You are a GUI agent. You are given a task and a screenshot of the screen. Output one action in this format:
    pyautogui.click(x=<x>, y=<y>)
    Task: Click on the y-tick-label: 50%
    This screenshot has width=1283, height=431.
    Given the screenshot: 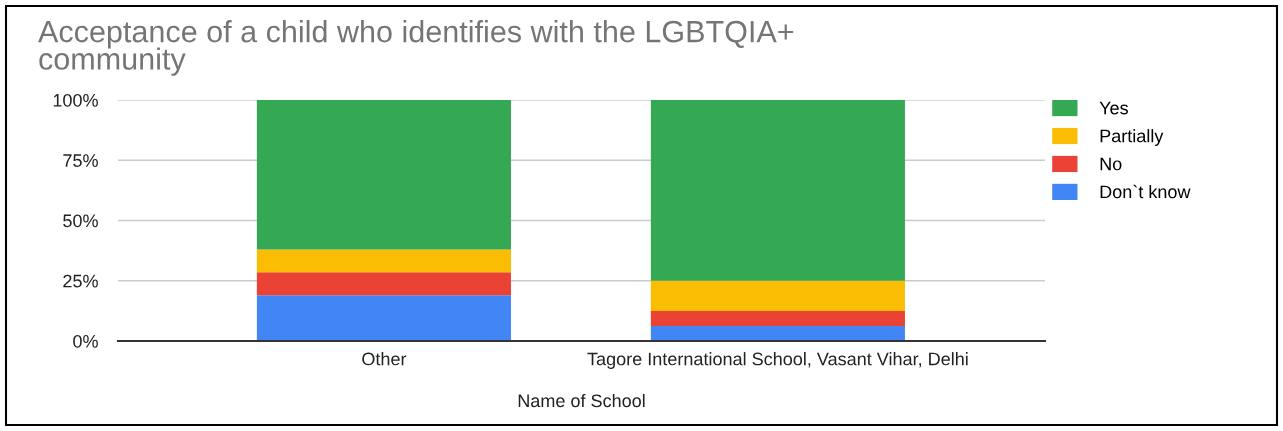 What is the action you would take?
    pyautogui.click(x=80, y=221)
    